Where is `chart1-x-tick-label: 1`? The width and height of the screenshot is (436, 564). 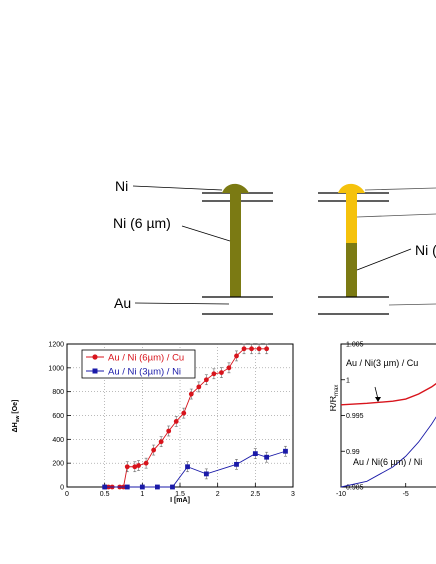 chart1-x-tick-label: 1 is located at coordinates (142, 494).